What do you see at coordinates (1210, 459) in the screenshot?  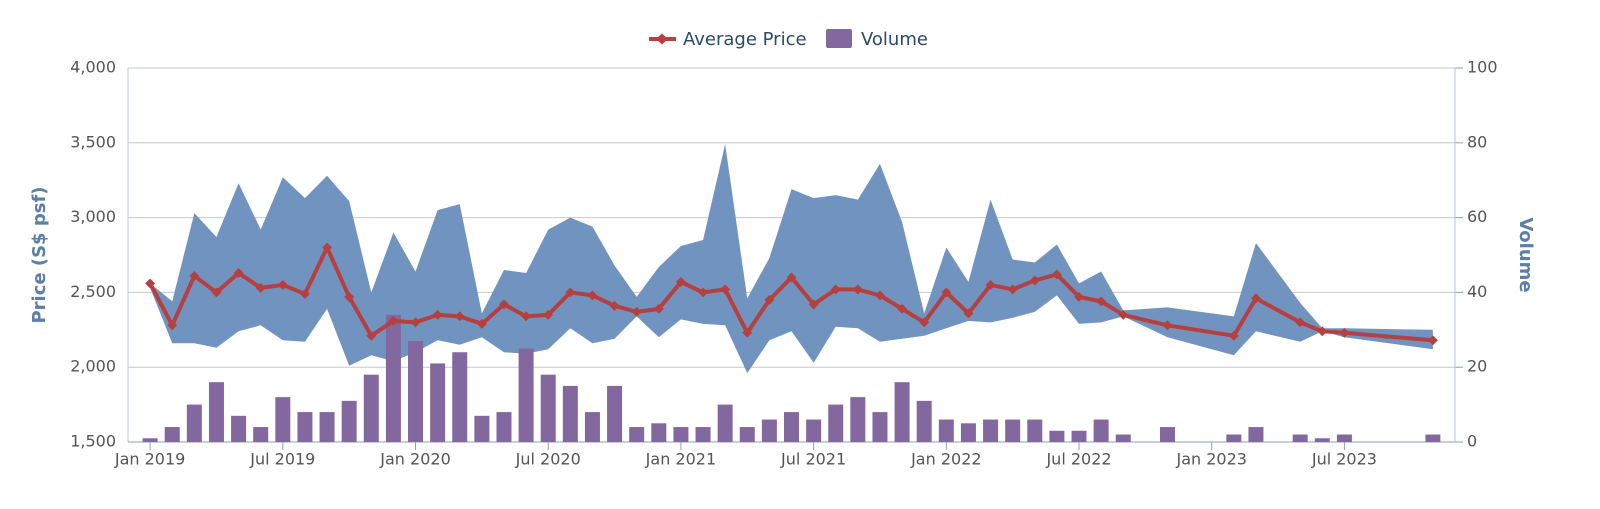 I see `x-tick-label: Jan 2023` at bounding box center [1210, 459].